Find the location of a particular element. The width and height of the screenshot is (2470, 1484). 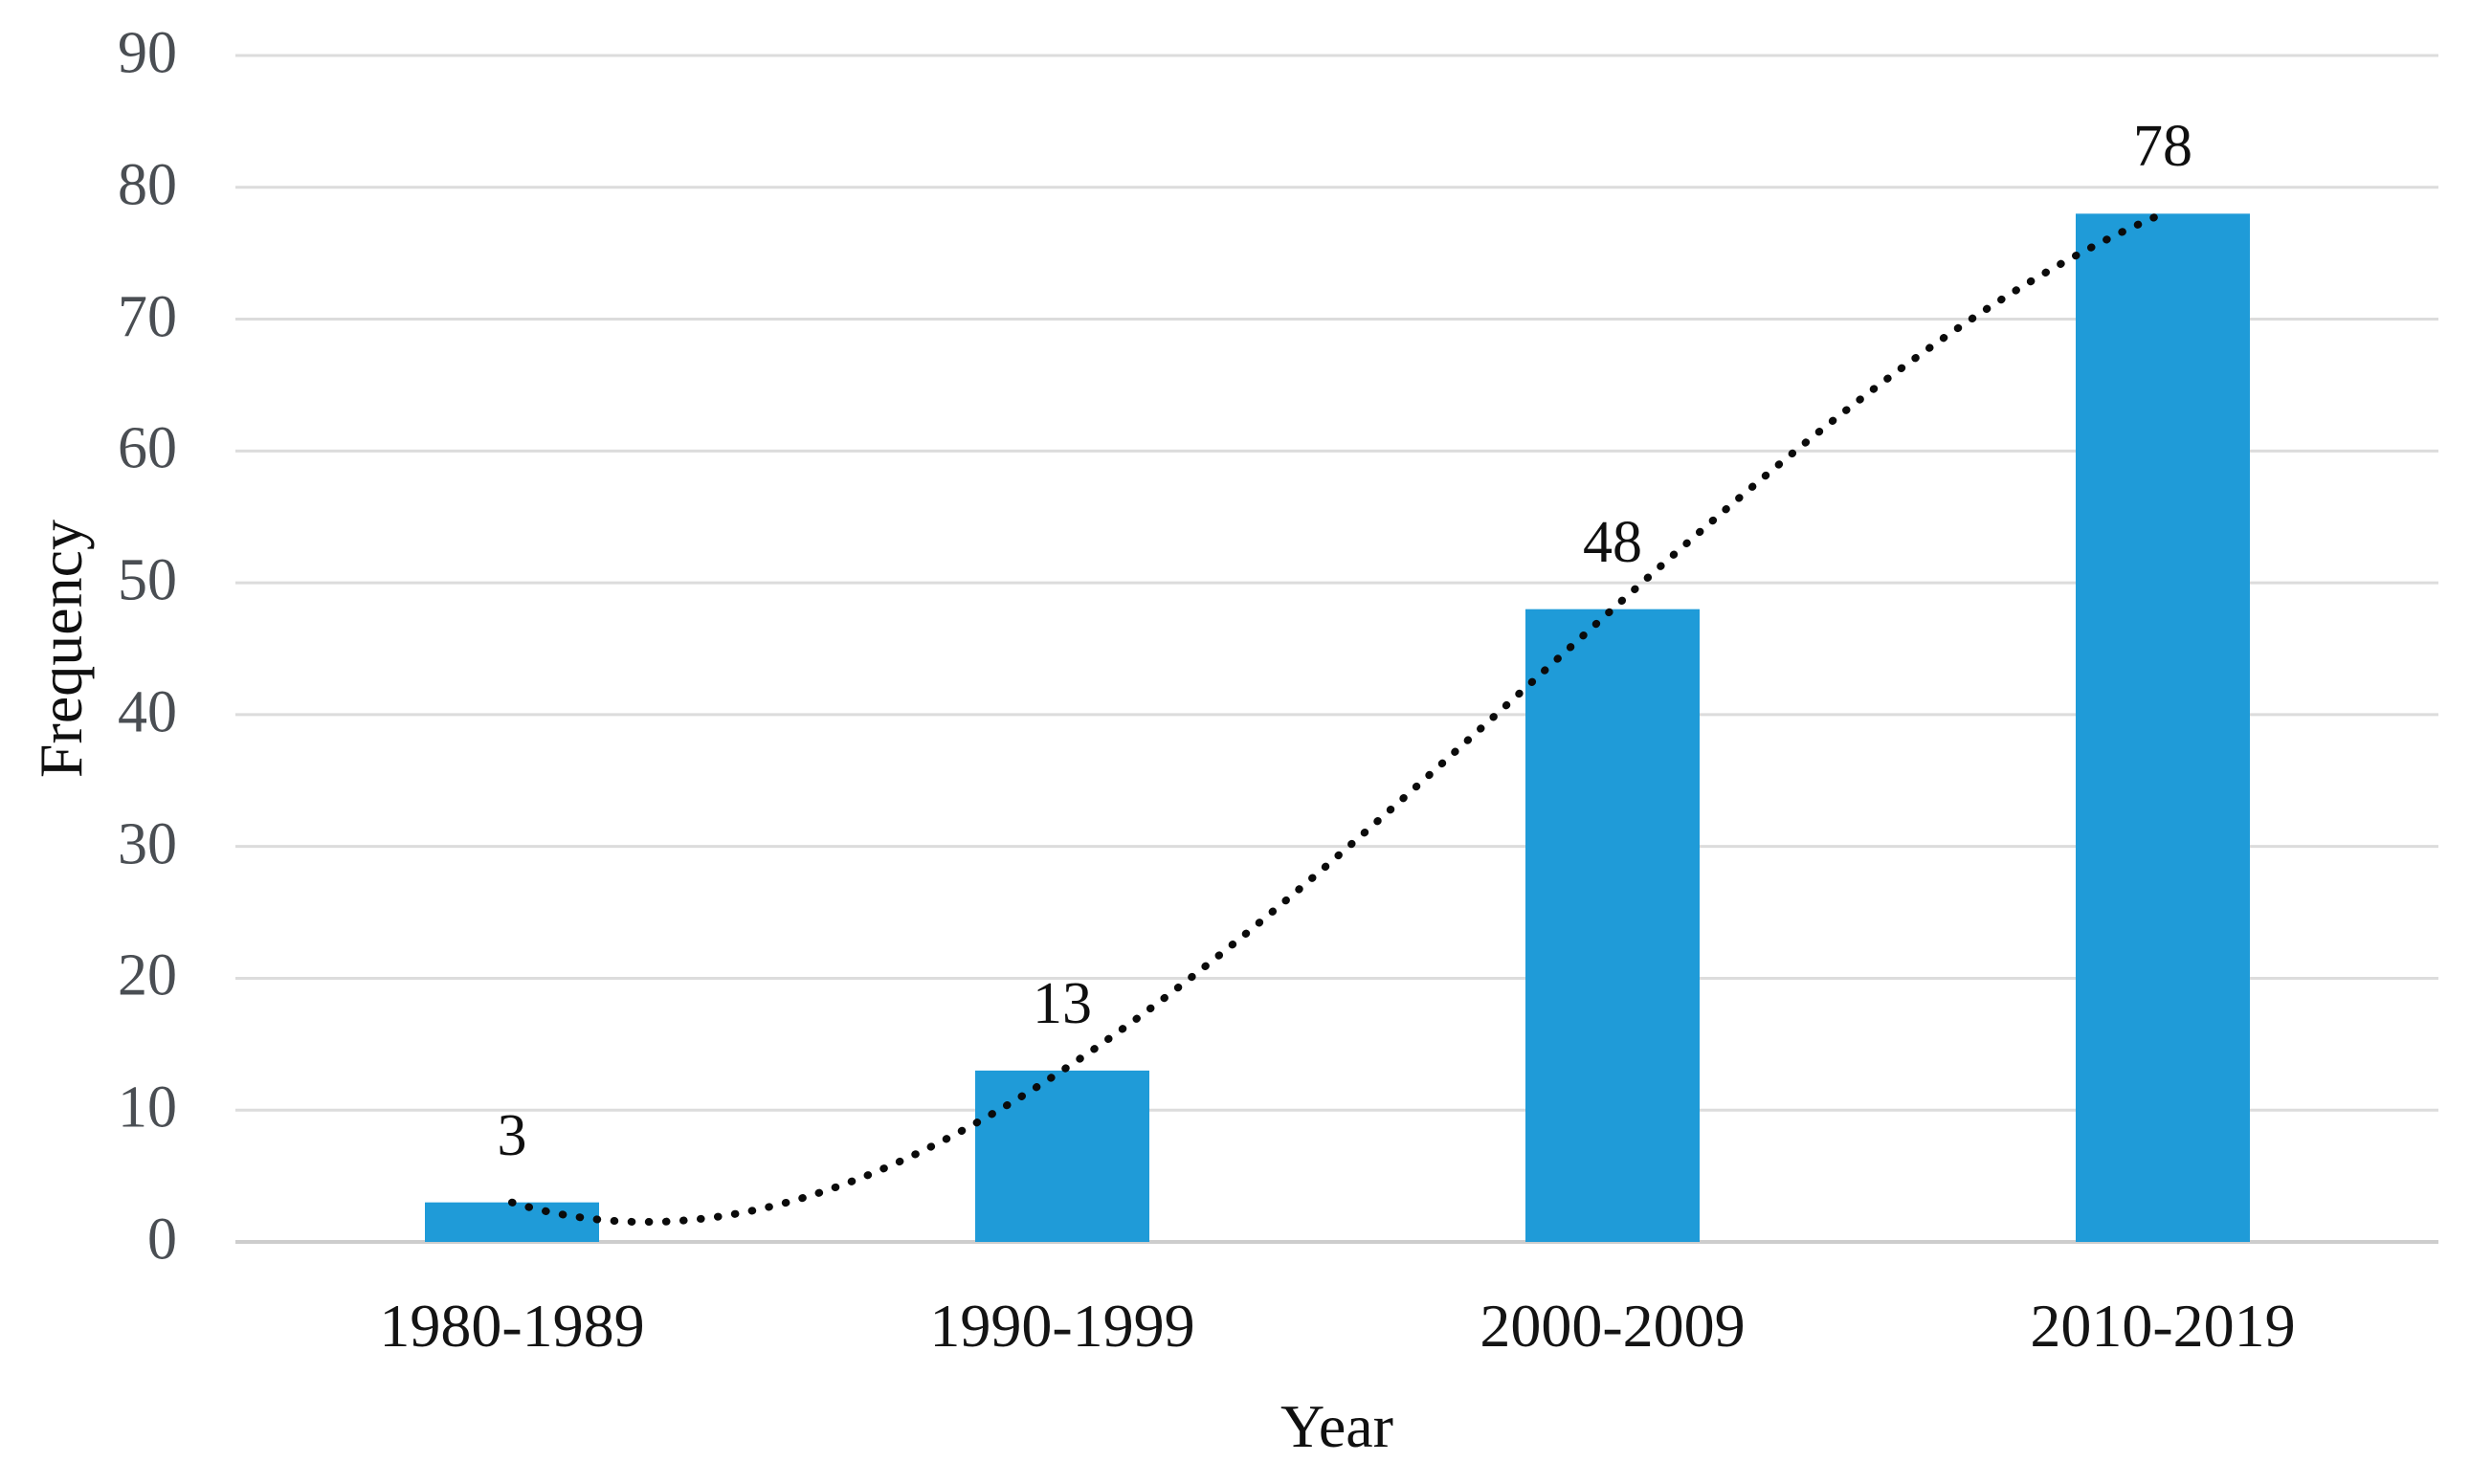

bar-1990-1999 is located at coordinates (1062, 1156).